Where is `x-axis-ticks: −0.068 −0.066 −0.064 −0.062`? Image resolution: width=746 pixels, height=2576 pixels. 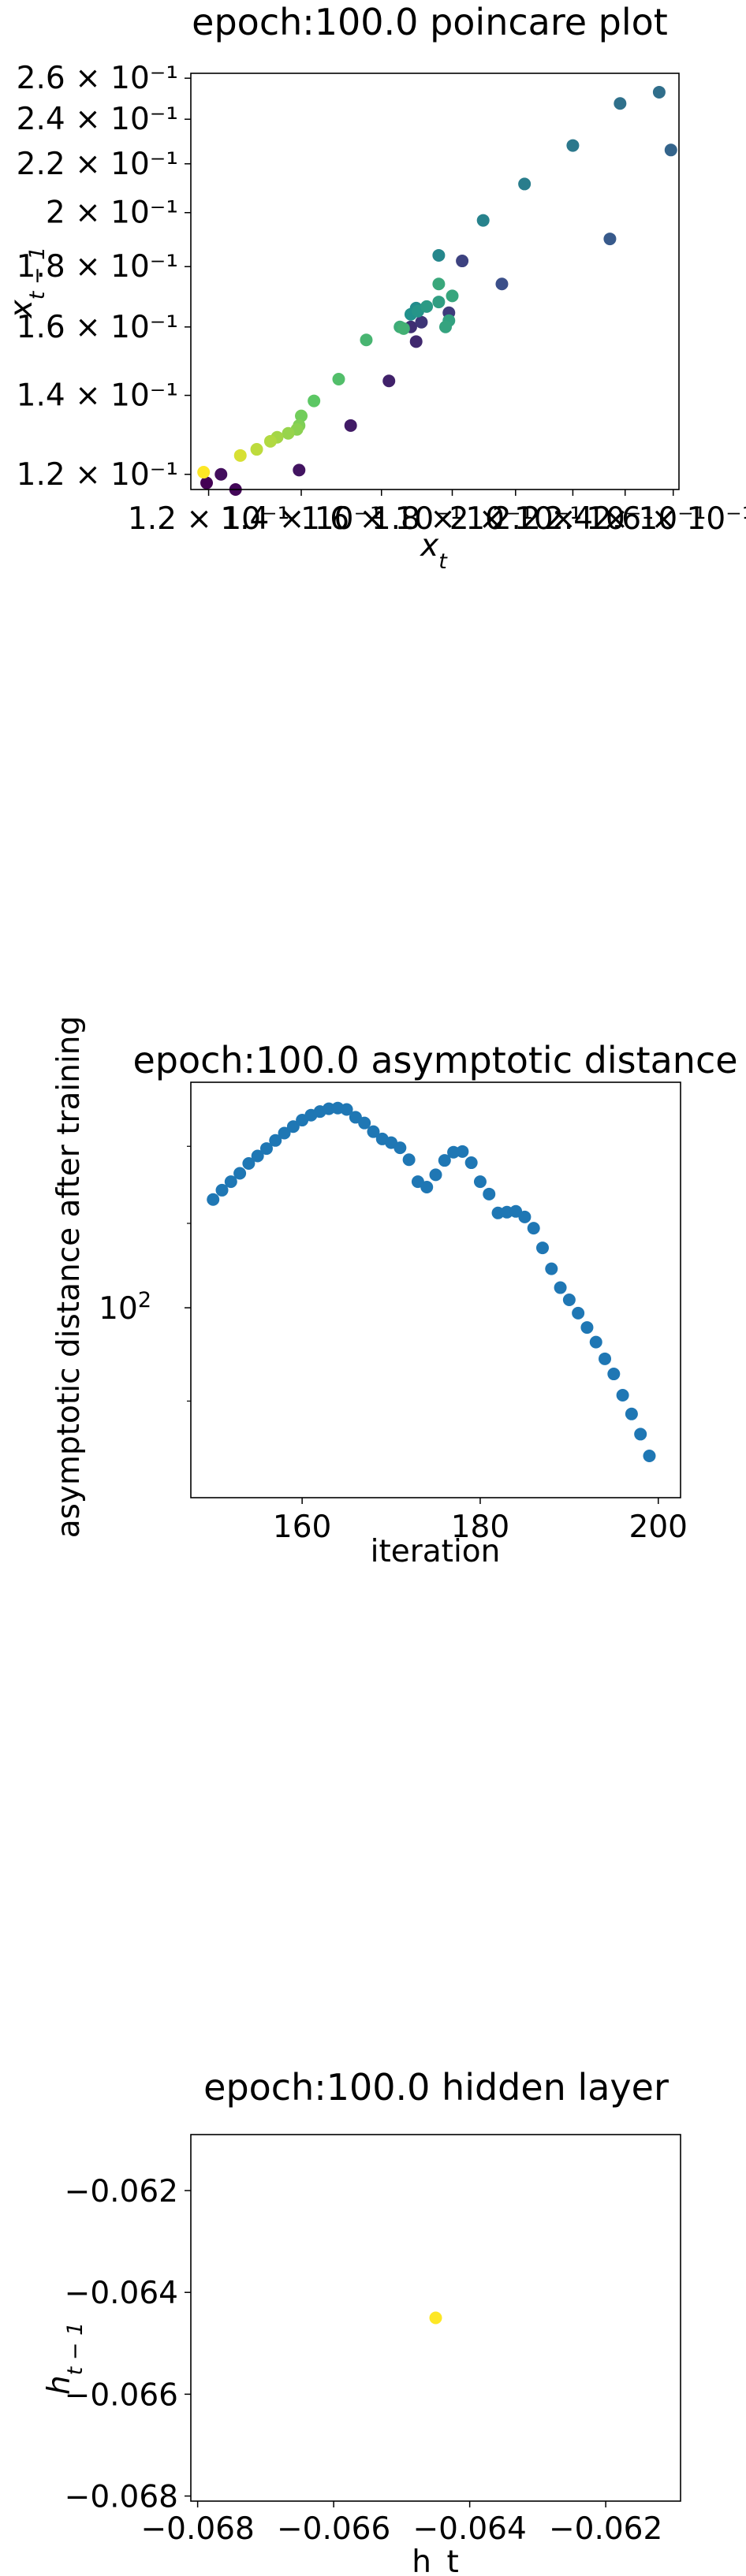 x-axis-ticks: −0.068 −0.066 −0.064 −0.062 is located at coordinates (401, 2524).